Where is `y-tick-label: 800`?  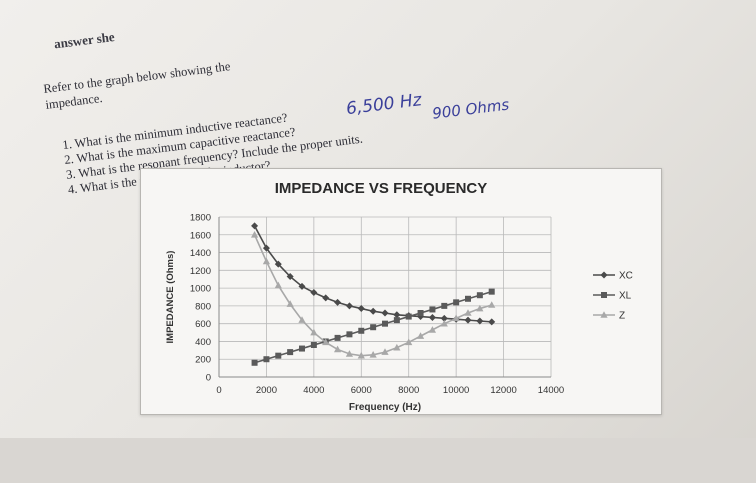 y-tick-label: 800 is located at coordinates (203, 306).